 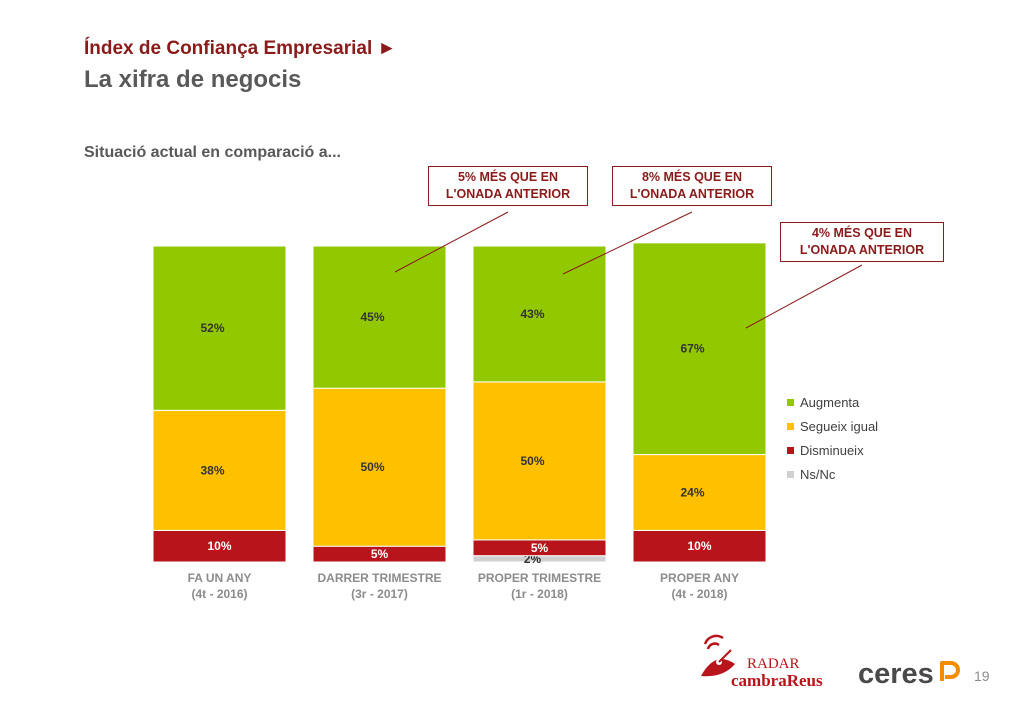 I want to click on annotation-callout-3: 4% MÉS QUE EN L'ONADA ANTERIOR, so click(x=862, y=242).